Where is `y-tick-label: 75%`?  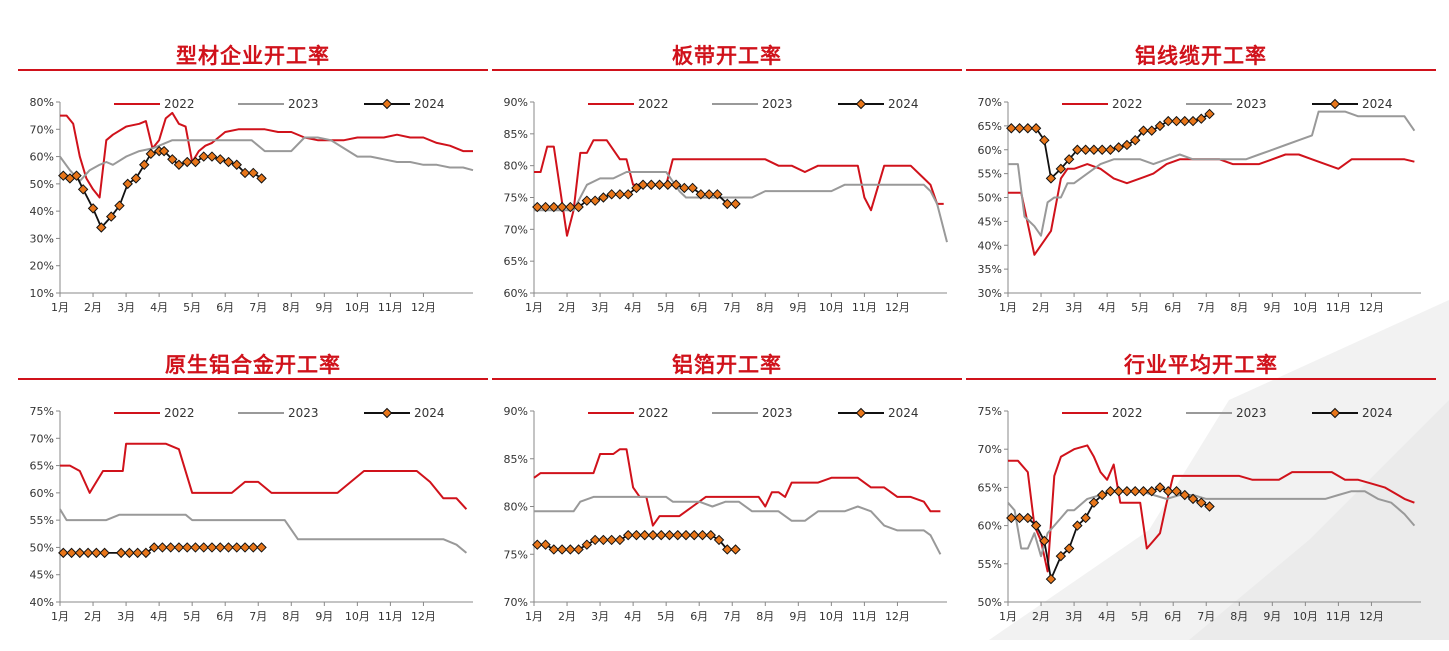
y-tick-label: 75% is located at coordinates (990, 411).